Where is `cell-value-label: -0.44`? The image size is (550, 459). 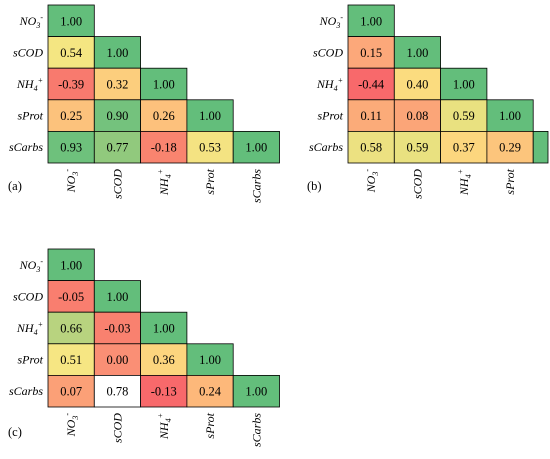 cell-value-label: -0.44 is located at coordinates (371, 85).